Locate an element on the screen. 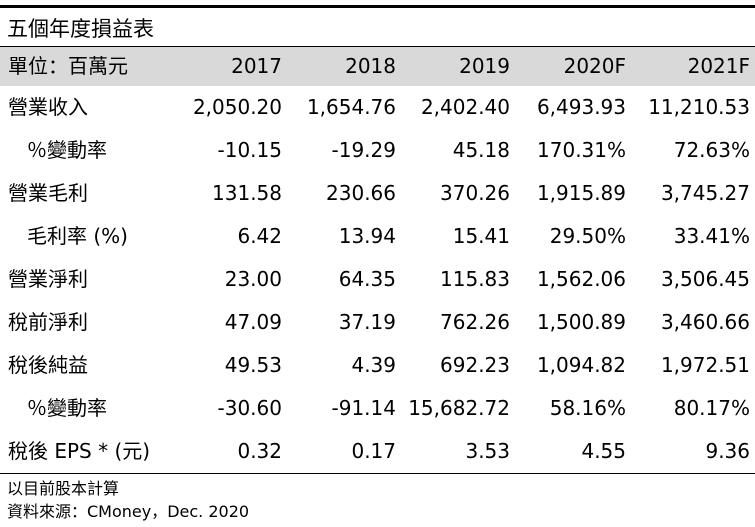 The height and width of the screenshot is (527, 755). table-cell: 1,654.76 is located at coordinates (351, 107).